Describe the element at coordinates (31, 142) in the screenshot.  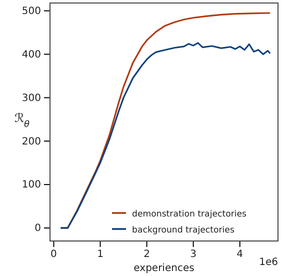
I see `y-tick-label: 200` at that location.